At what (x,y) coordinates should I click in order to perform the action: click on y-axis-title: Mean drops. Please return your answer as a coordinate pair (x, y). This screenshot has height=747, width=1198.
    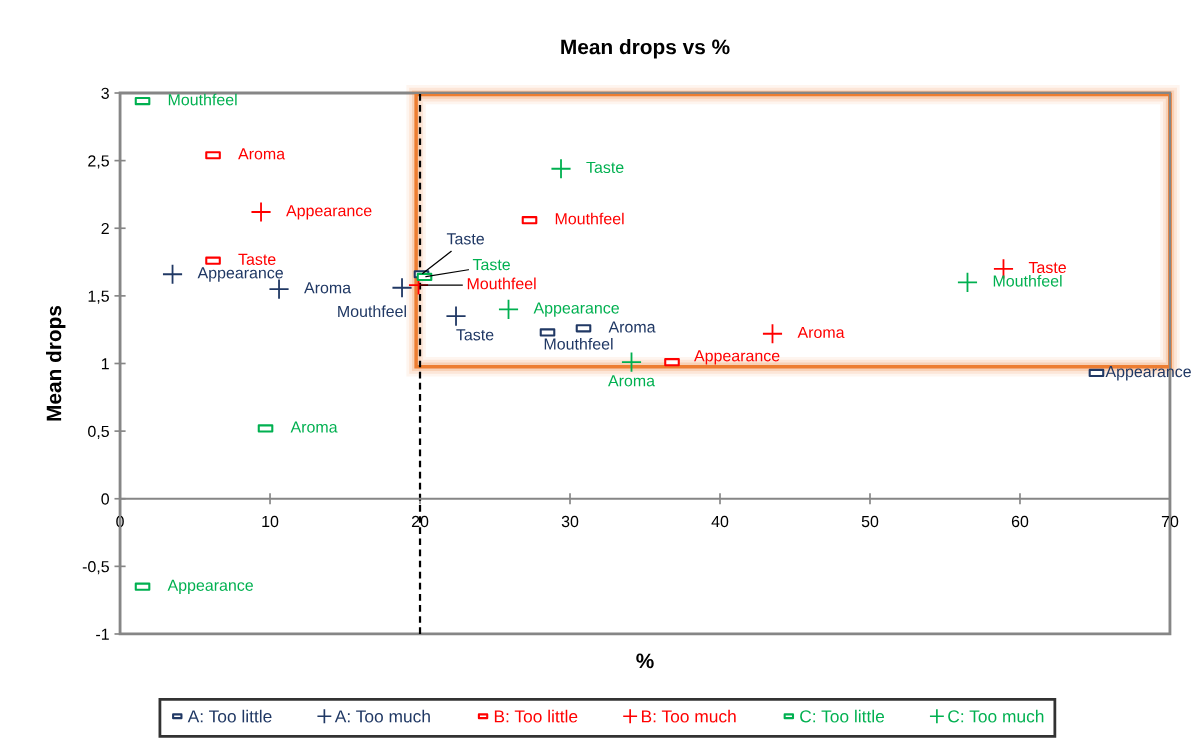
    Looking at the image, I should click on (56, 363).